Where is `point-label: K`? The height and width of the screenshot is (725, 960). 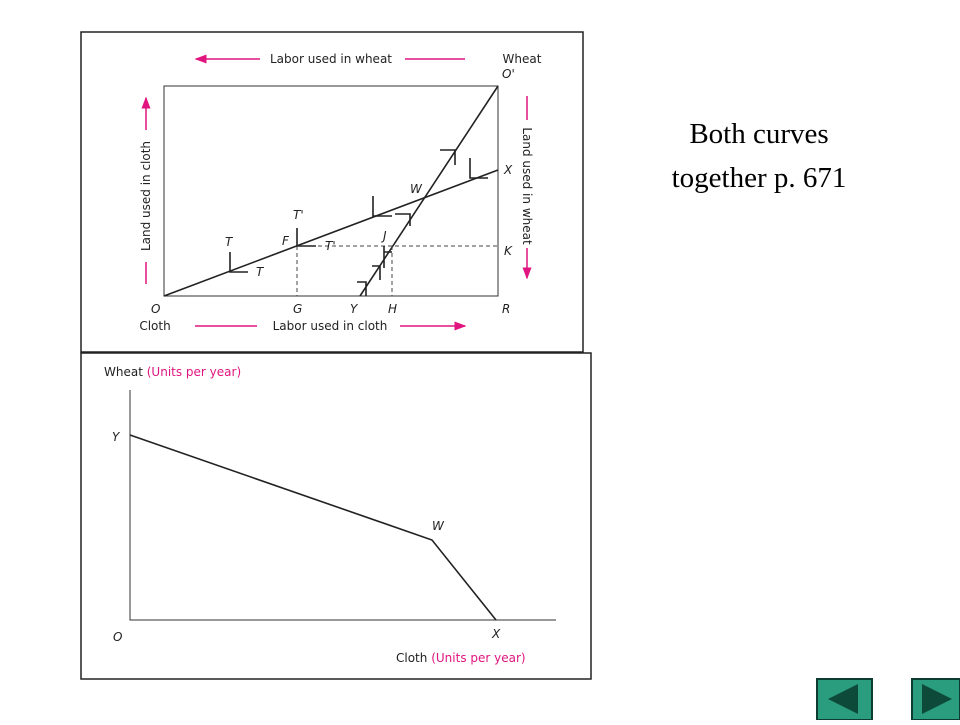
point-label: K is located at coordinates (508, 251).